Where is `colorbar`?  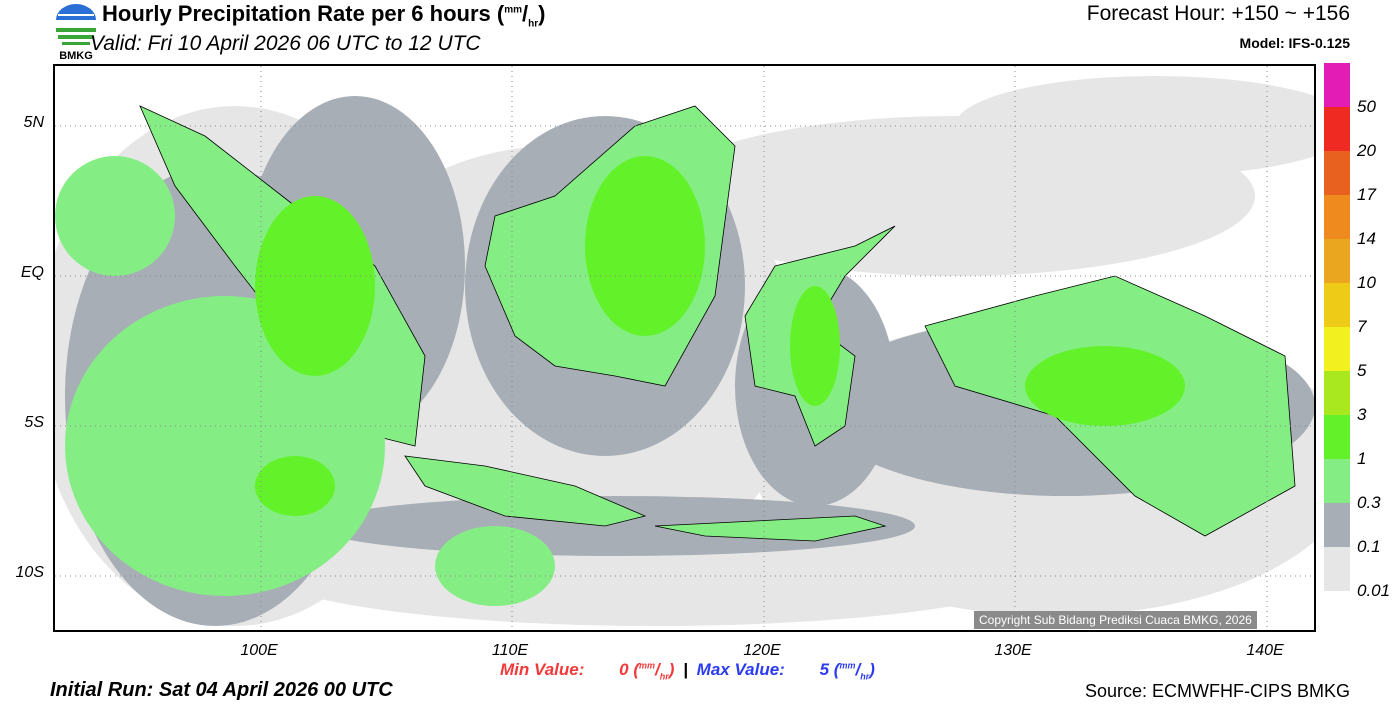 colorbar is located at coordinates (1337, 327).